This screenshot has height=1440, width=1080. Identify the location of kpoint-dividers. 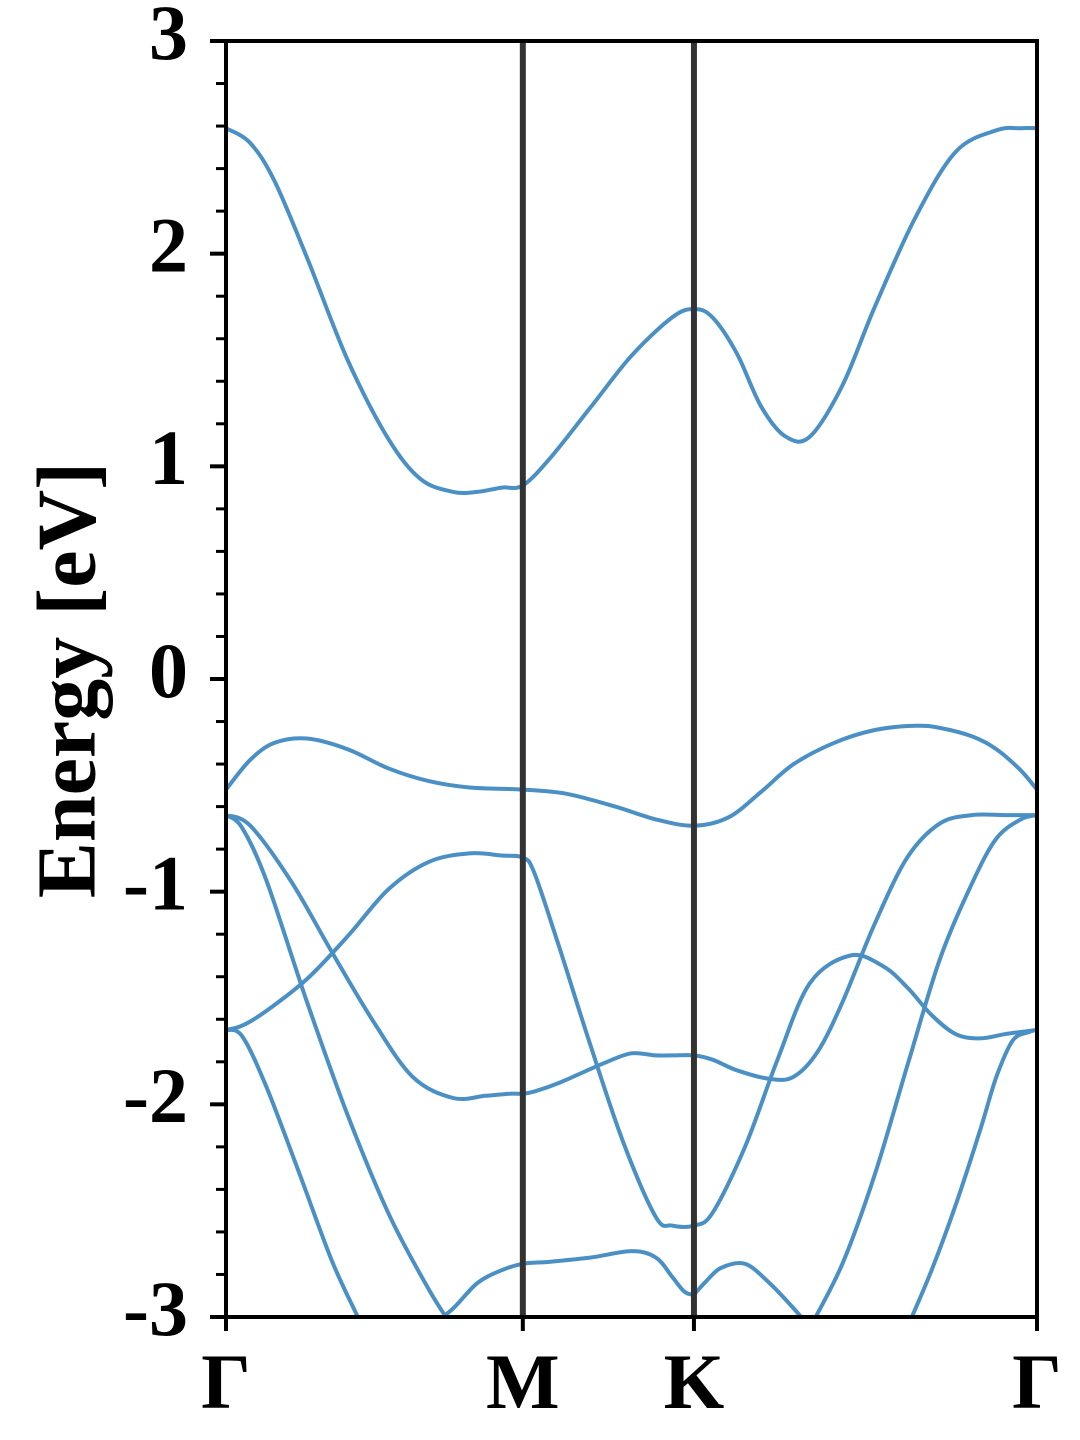
(608, 679).